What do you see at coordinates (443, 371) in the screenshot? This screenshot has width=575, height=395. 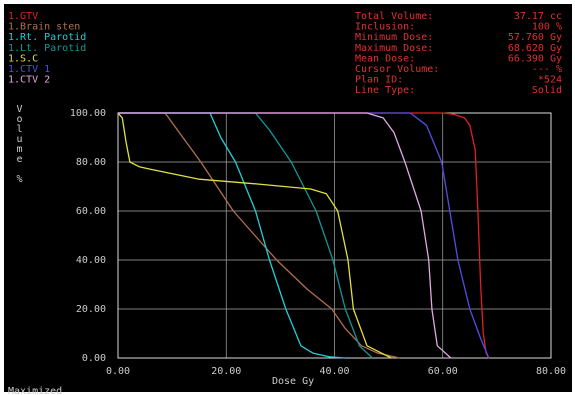 I see `x-tick-label: 60.00` at bounding box center [443, 371].